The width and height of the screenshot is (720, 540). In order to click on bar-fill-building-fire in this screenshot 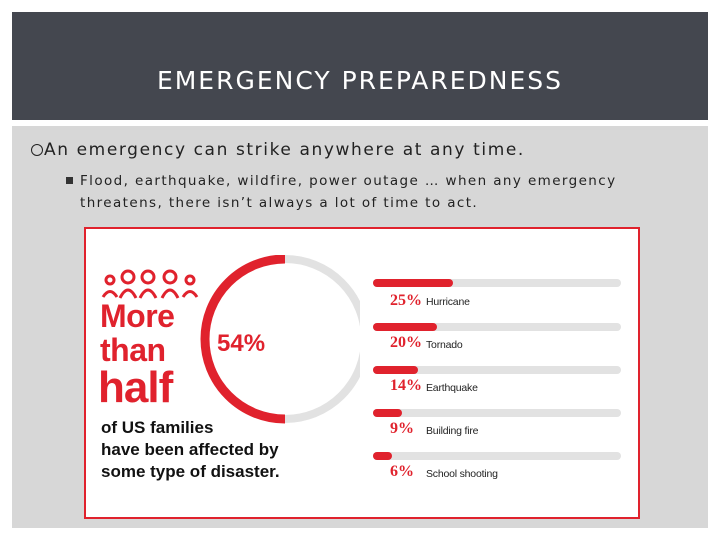, I will do `click(387, 413)`.